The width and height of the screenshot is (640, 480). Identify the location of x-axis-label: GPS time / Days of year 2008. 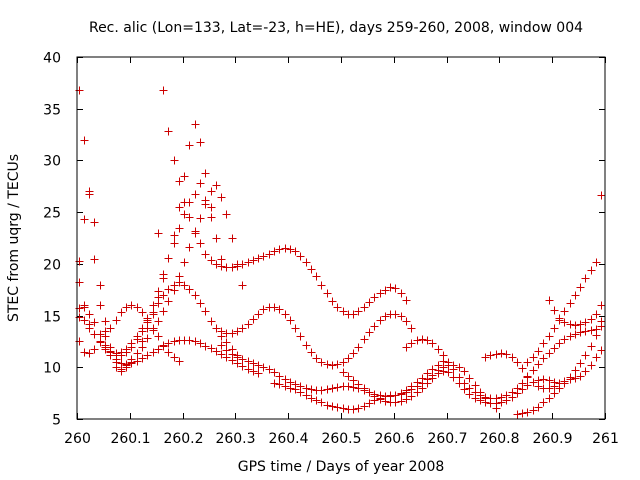
(341, 467).